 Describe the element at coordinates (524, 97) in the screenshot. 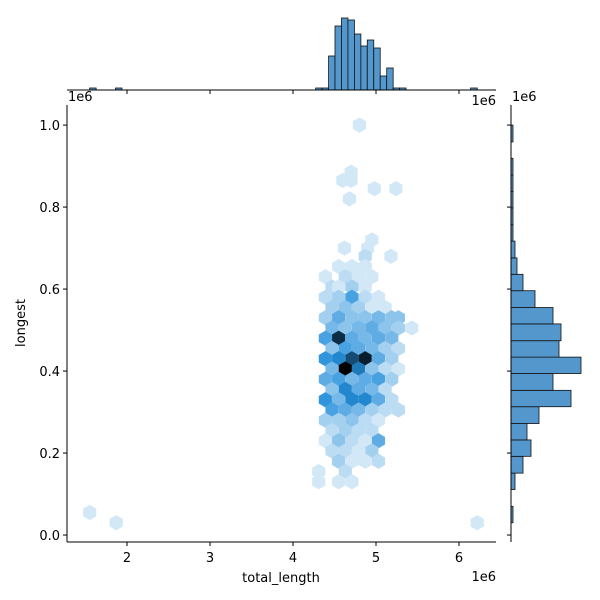

I see `right-offset-label: 1e6` at that location.